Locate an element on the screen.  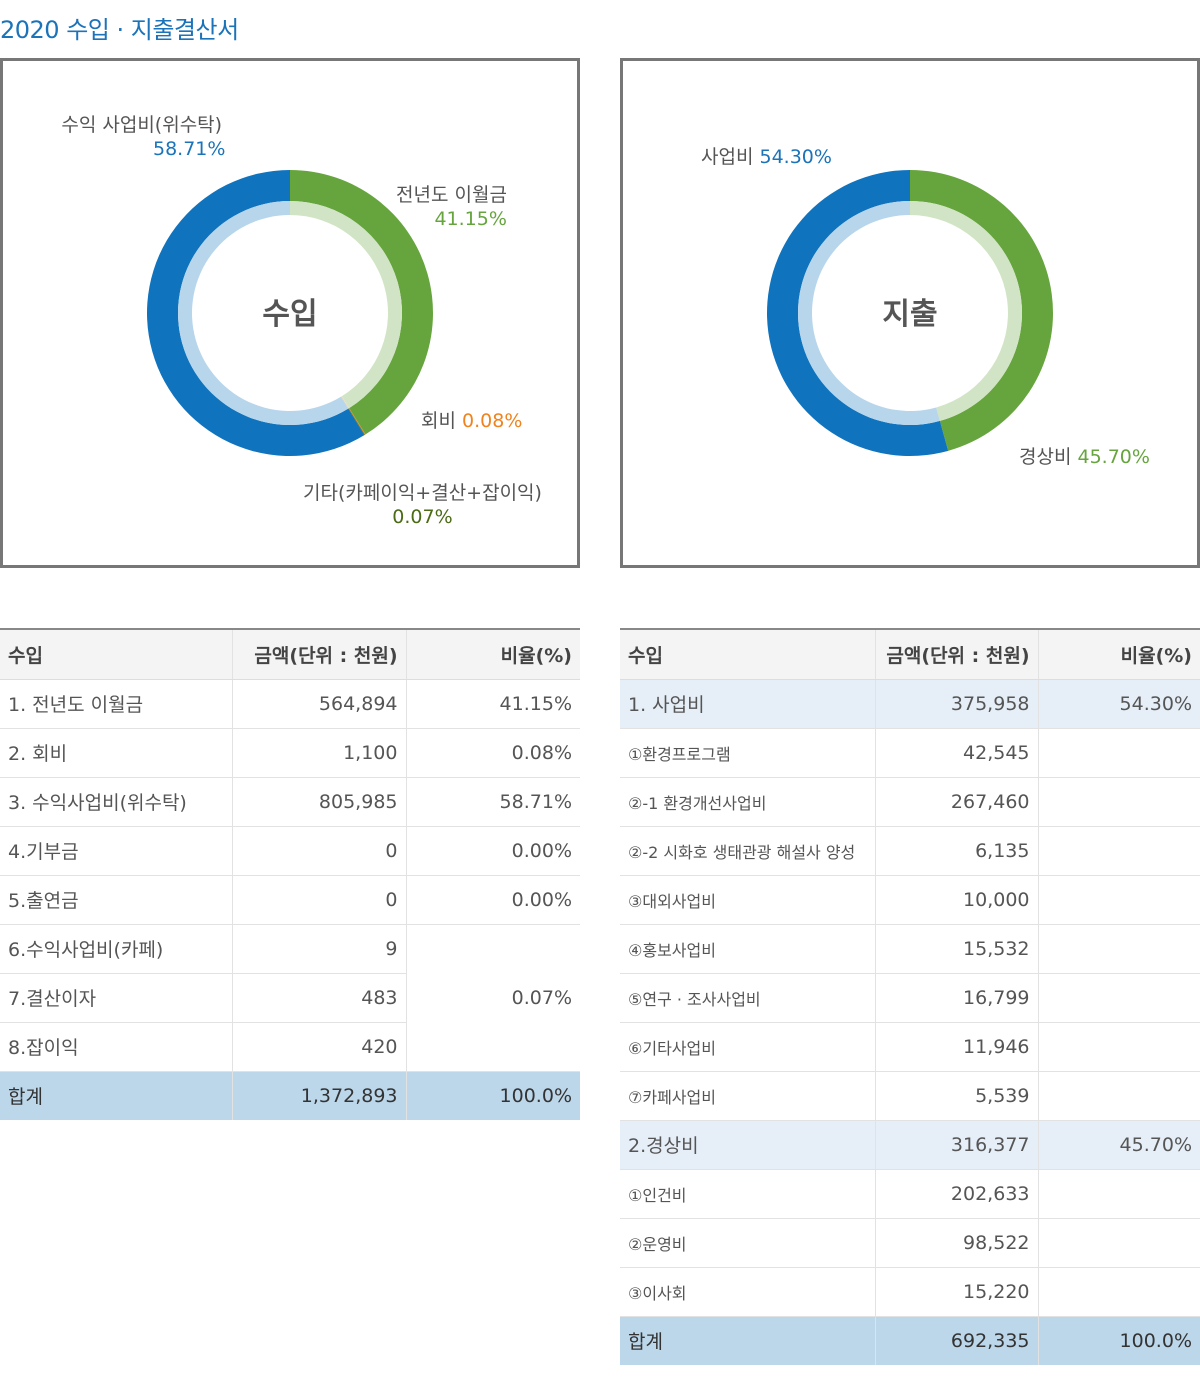
table-row: ⑥기타사업비 11,946 is located at coordinates (910, 1047).